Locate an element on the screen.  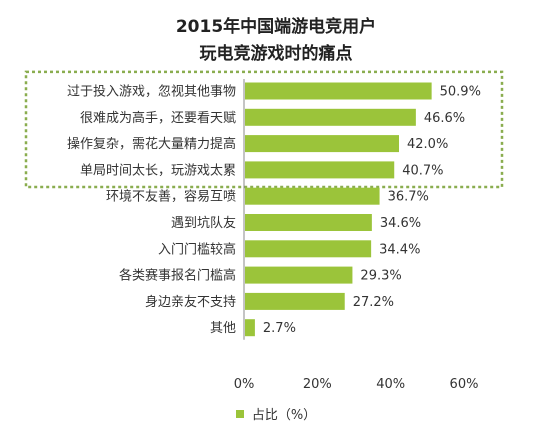
legend: 占比（%） is located at coordinates (276, 413).